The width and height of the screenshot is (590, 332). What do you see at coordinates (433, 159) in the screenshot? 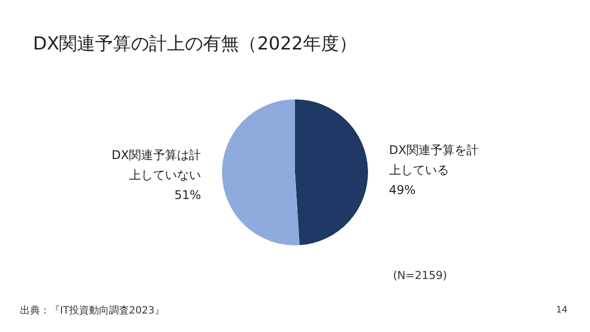
I see `slice-label: DX関連予算を計上している` at bounding box center [433, 159].